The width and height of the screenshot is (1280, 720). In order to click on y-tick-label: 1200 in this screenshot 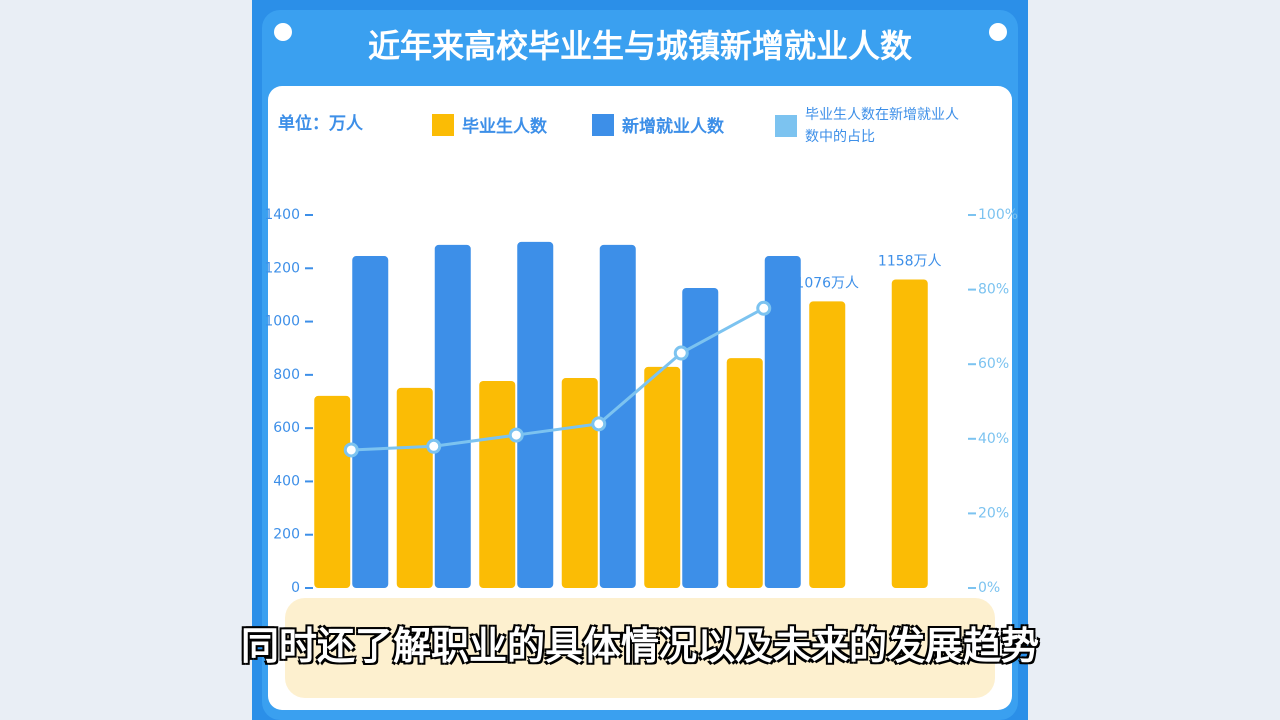, I will do `click(282, 268)`.